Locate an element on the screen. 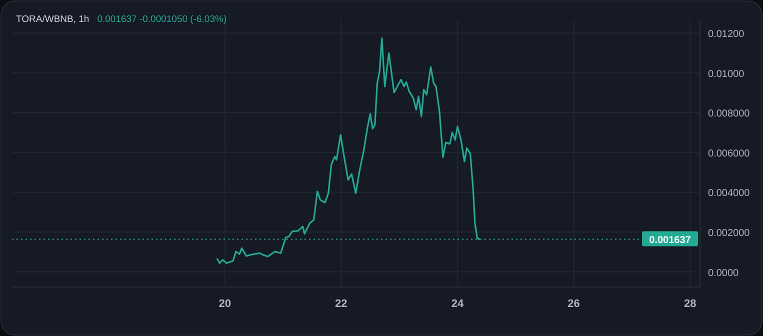  chart-title: TORA/WBNB, 1h is located at coordinates (53, 19).